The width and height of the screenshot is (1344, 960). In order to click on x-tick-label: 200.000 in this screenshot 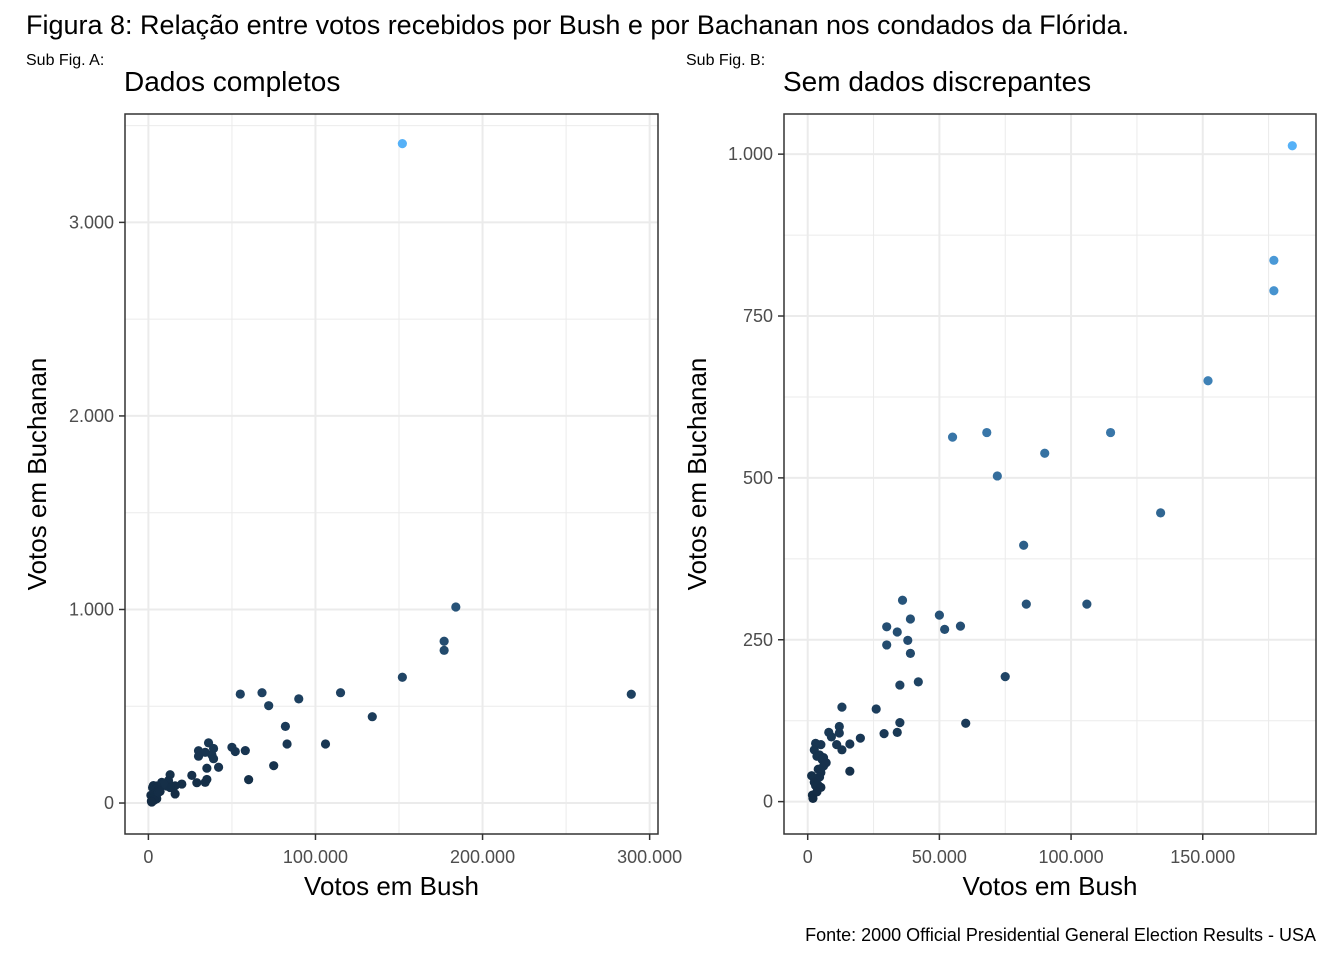, I will do `click(482, 857)`.